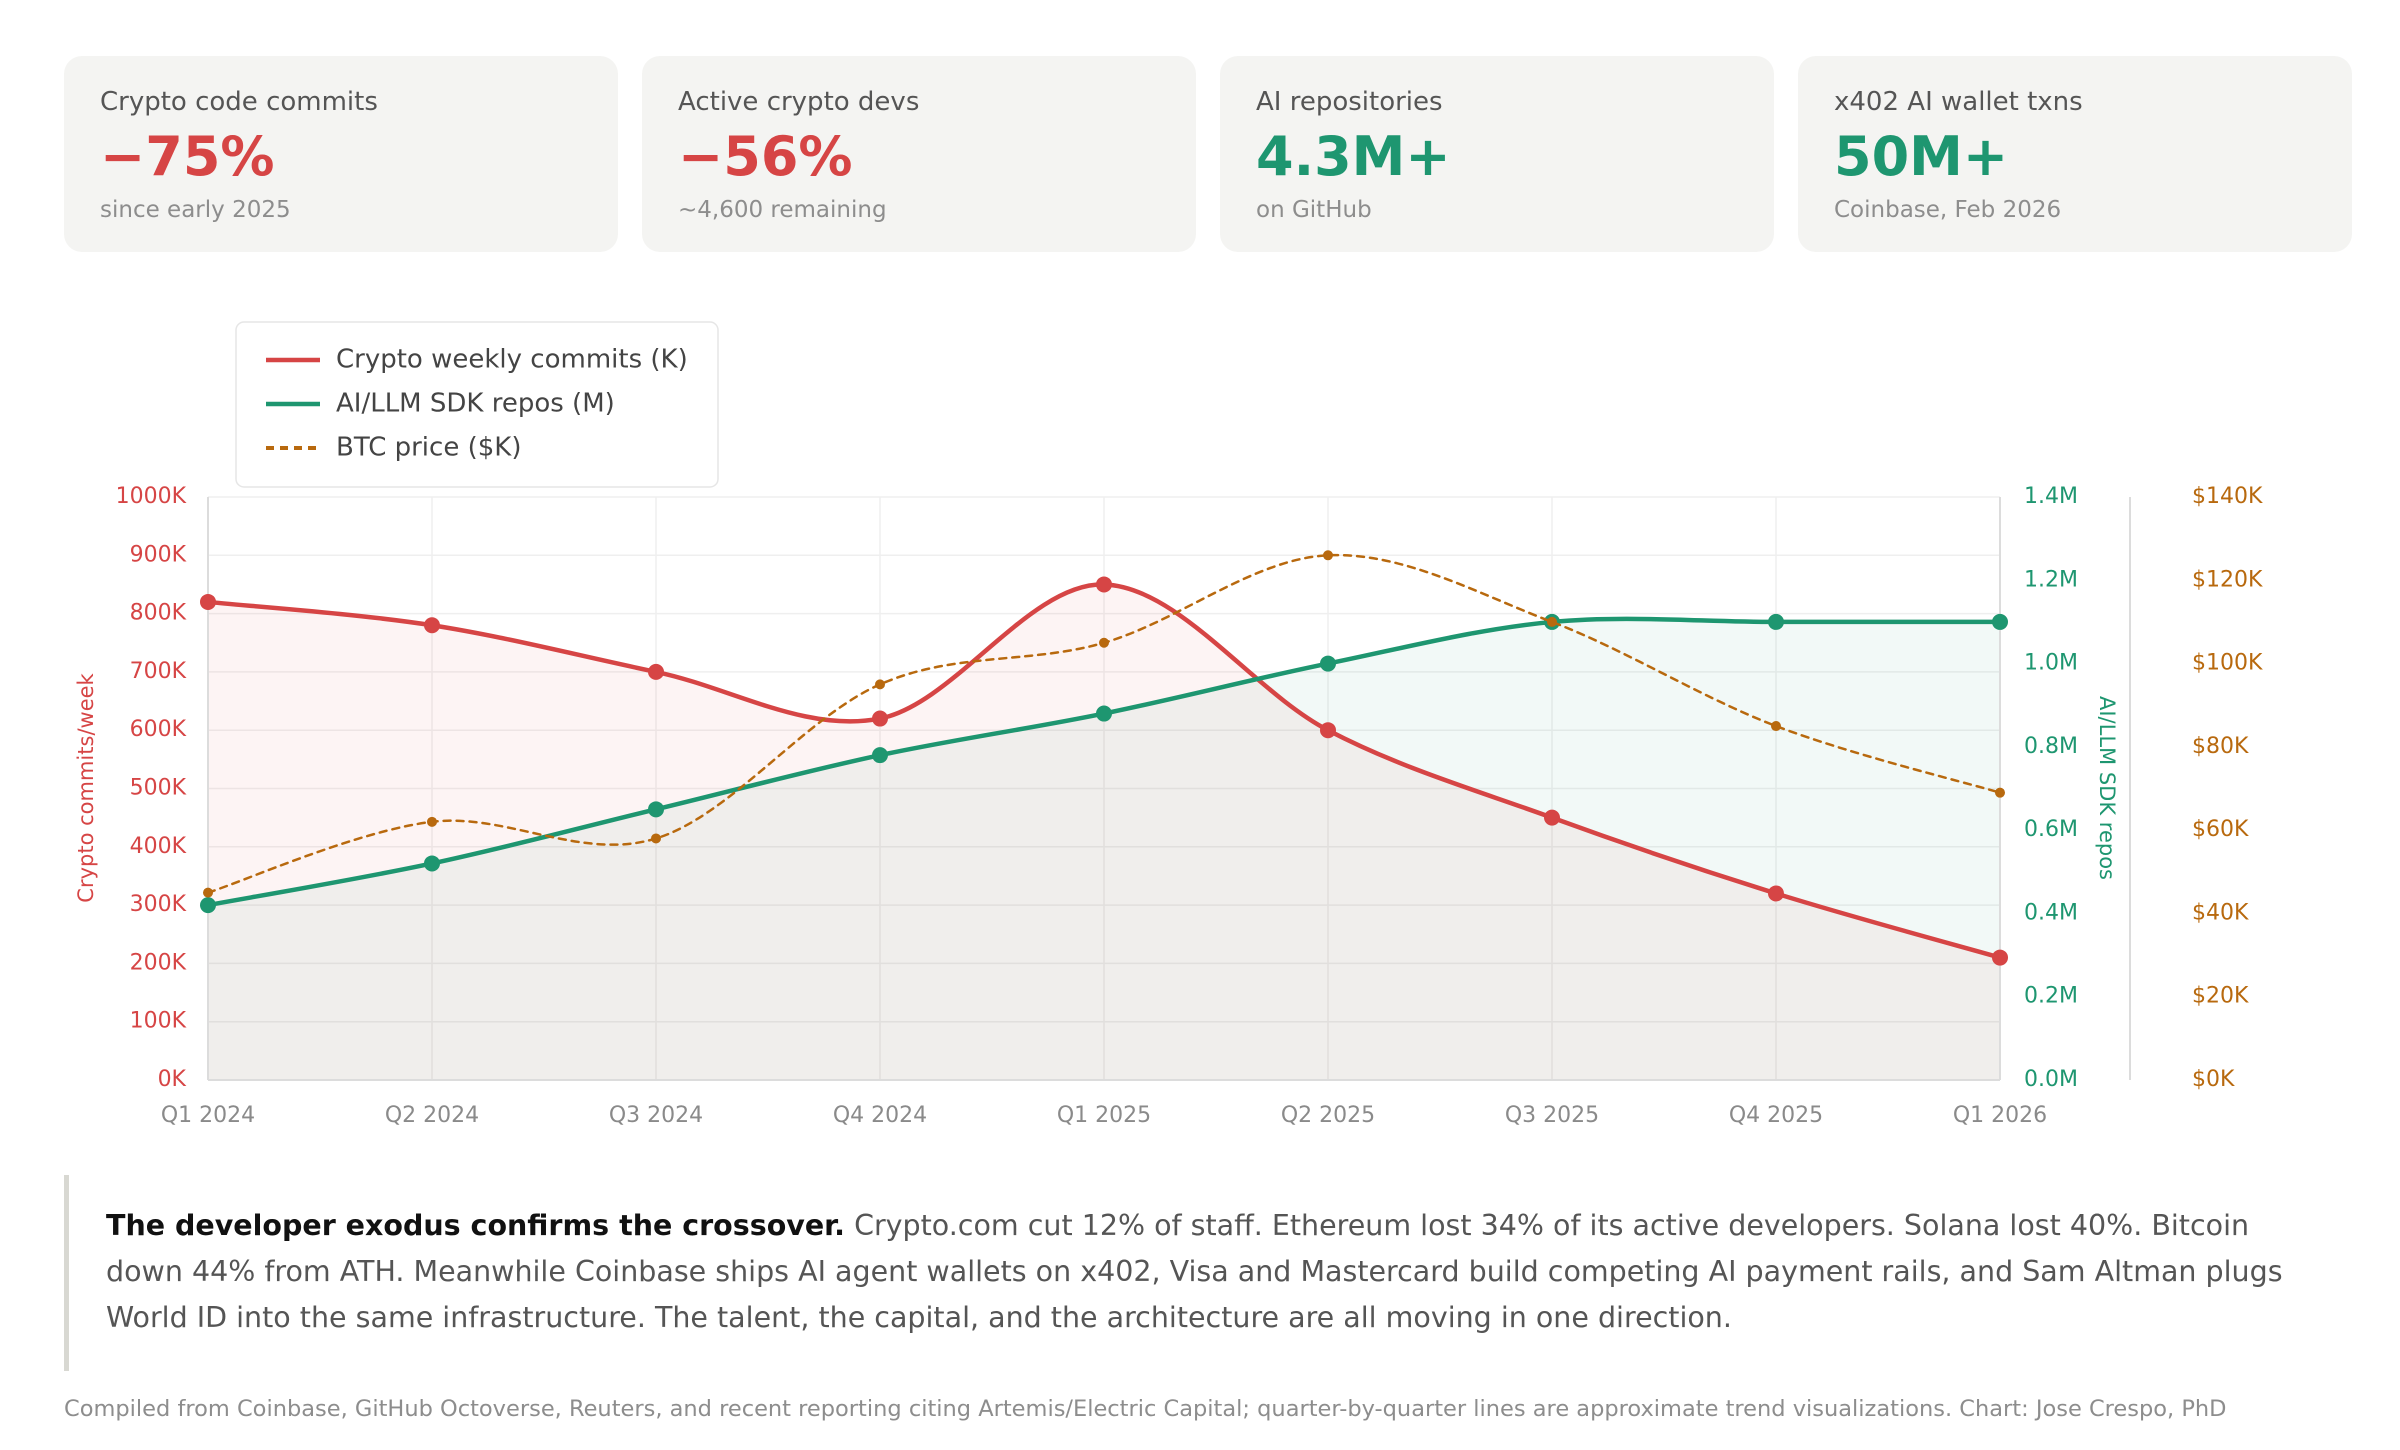 The image size is (2400, 1450). I want to click on btc-axis-tick-label: $100K, so click(2227, 663).